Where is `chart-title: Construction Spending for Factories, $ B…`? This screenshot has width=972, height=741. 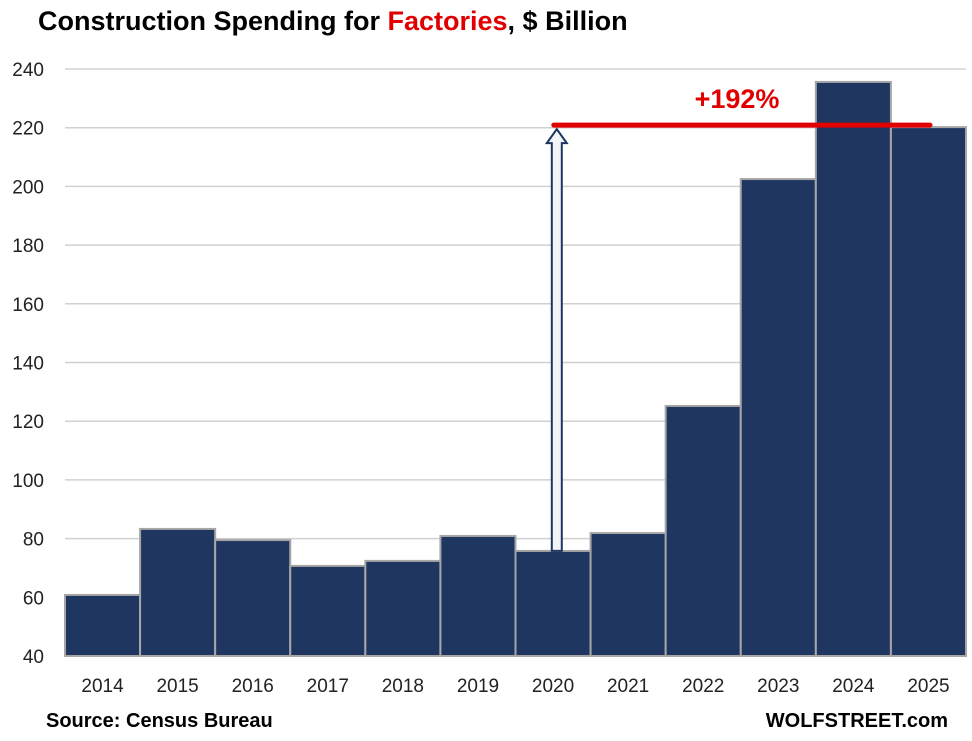
chart-title: Construction Spending for Factories, $ B… is located at coordinates (333, 21).